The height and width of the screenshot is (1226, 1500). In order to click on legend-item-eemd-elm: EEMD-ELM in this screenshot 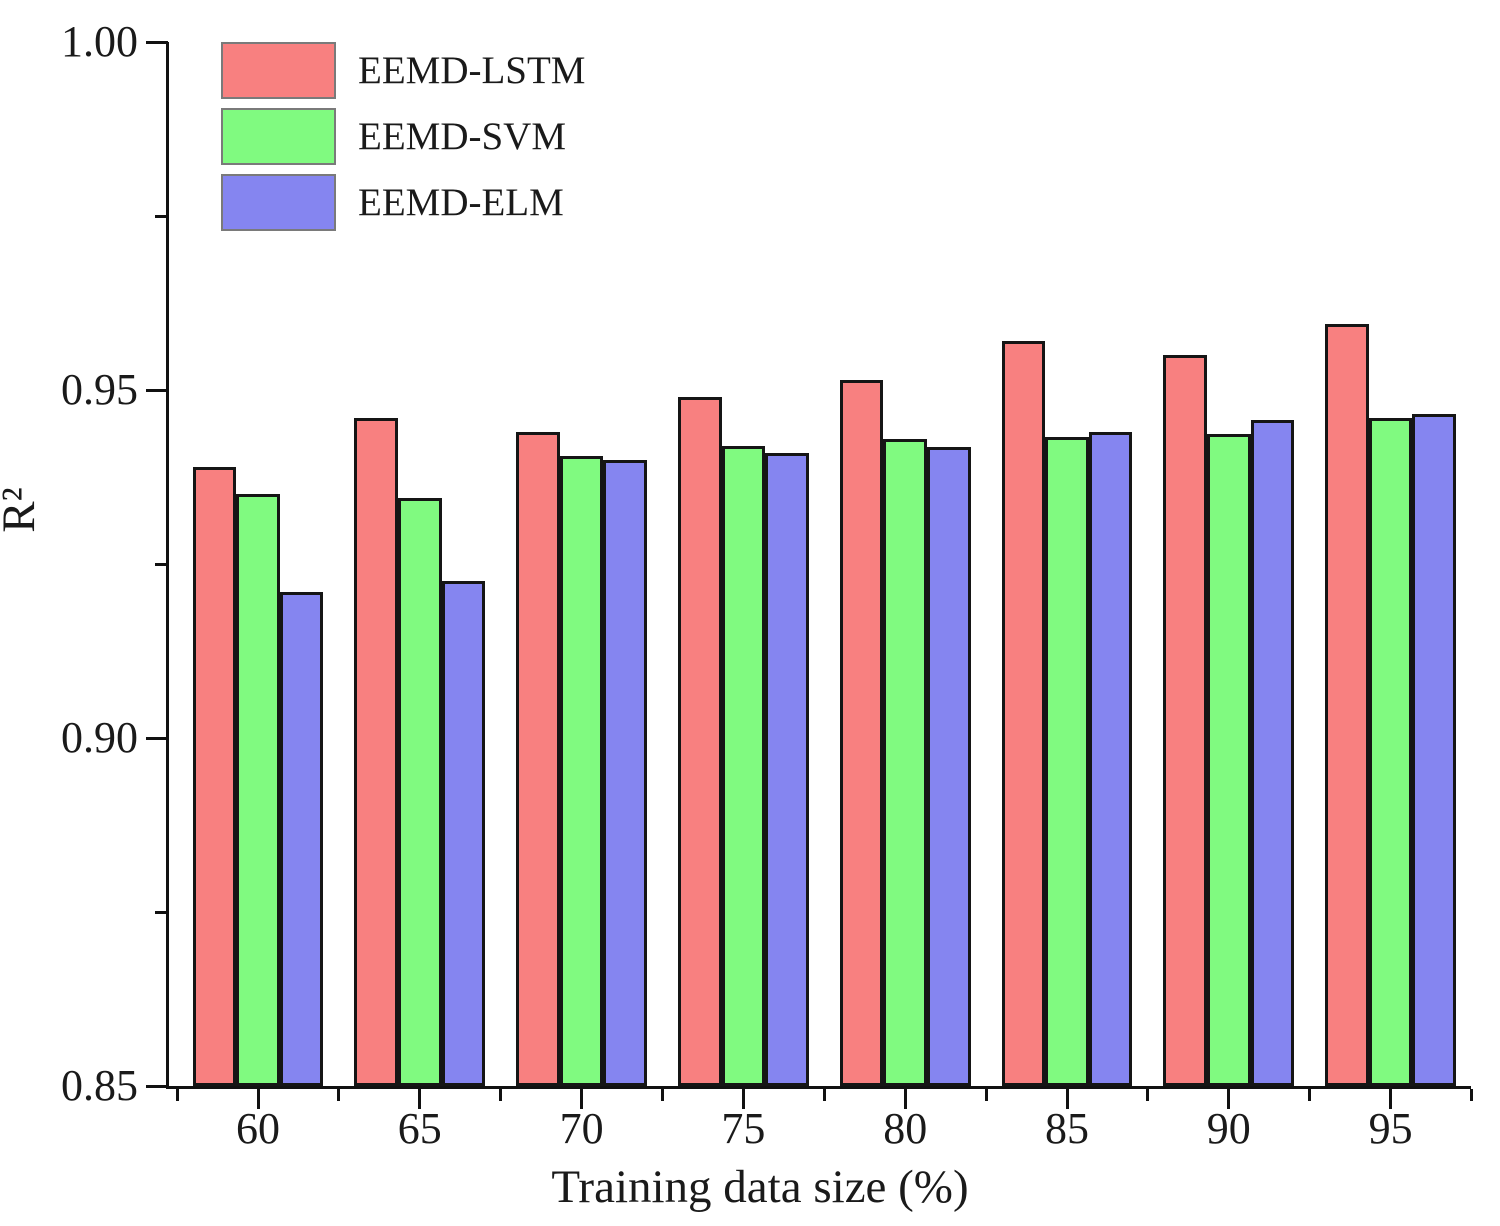, I will do `click(403, 202)`.